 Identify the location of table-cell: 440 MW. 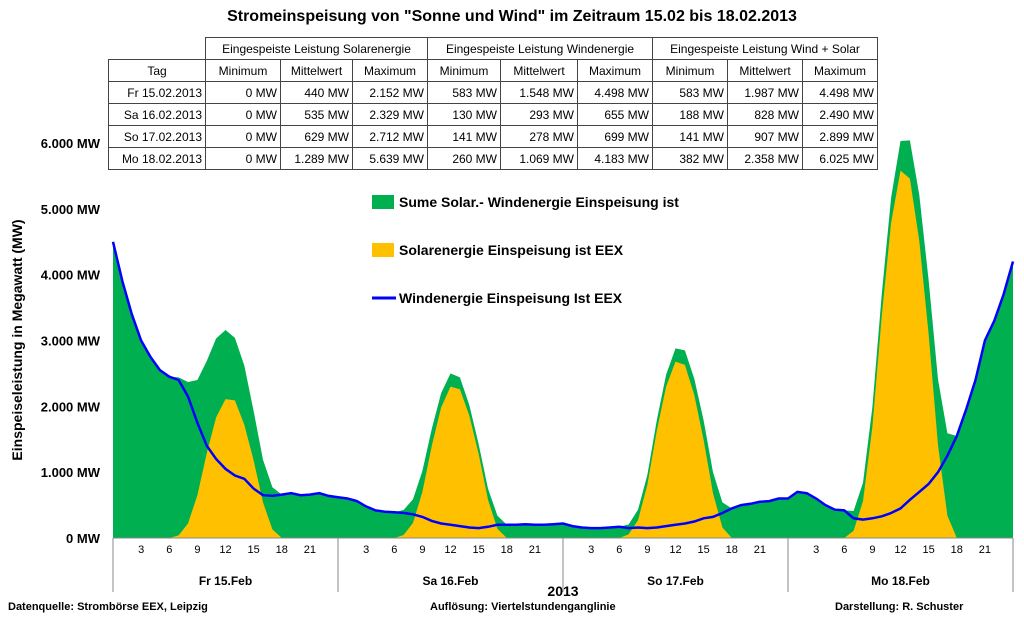
(316, 92).